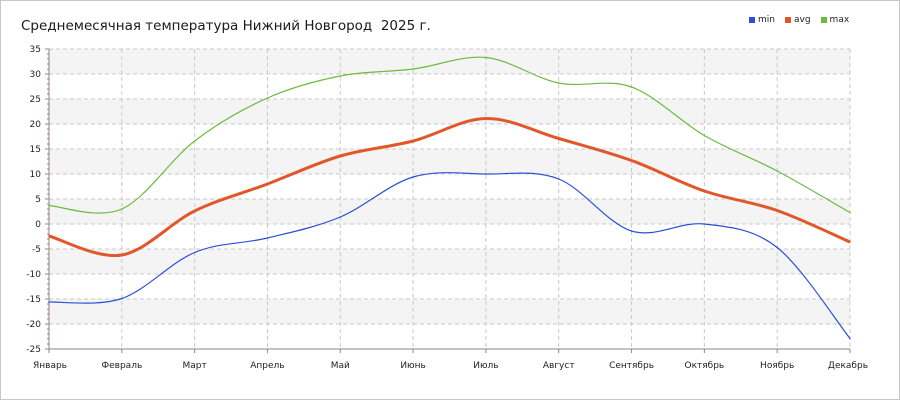  I want to click on legend-label-min: min, so click(766, 20).